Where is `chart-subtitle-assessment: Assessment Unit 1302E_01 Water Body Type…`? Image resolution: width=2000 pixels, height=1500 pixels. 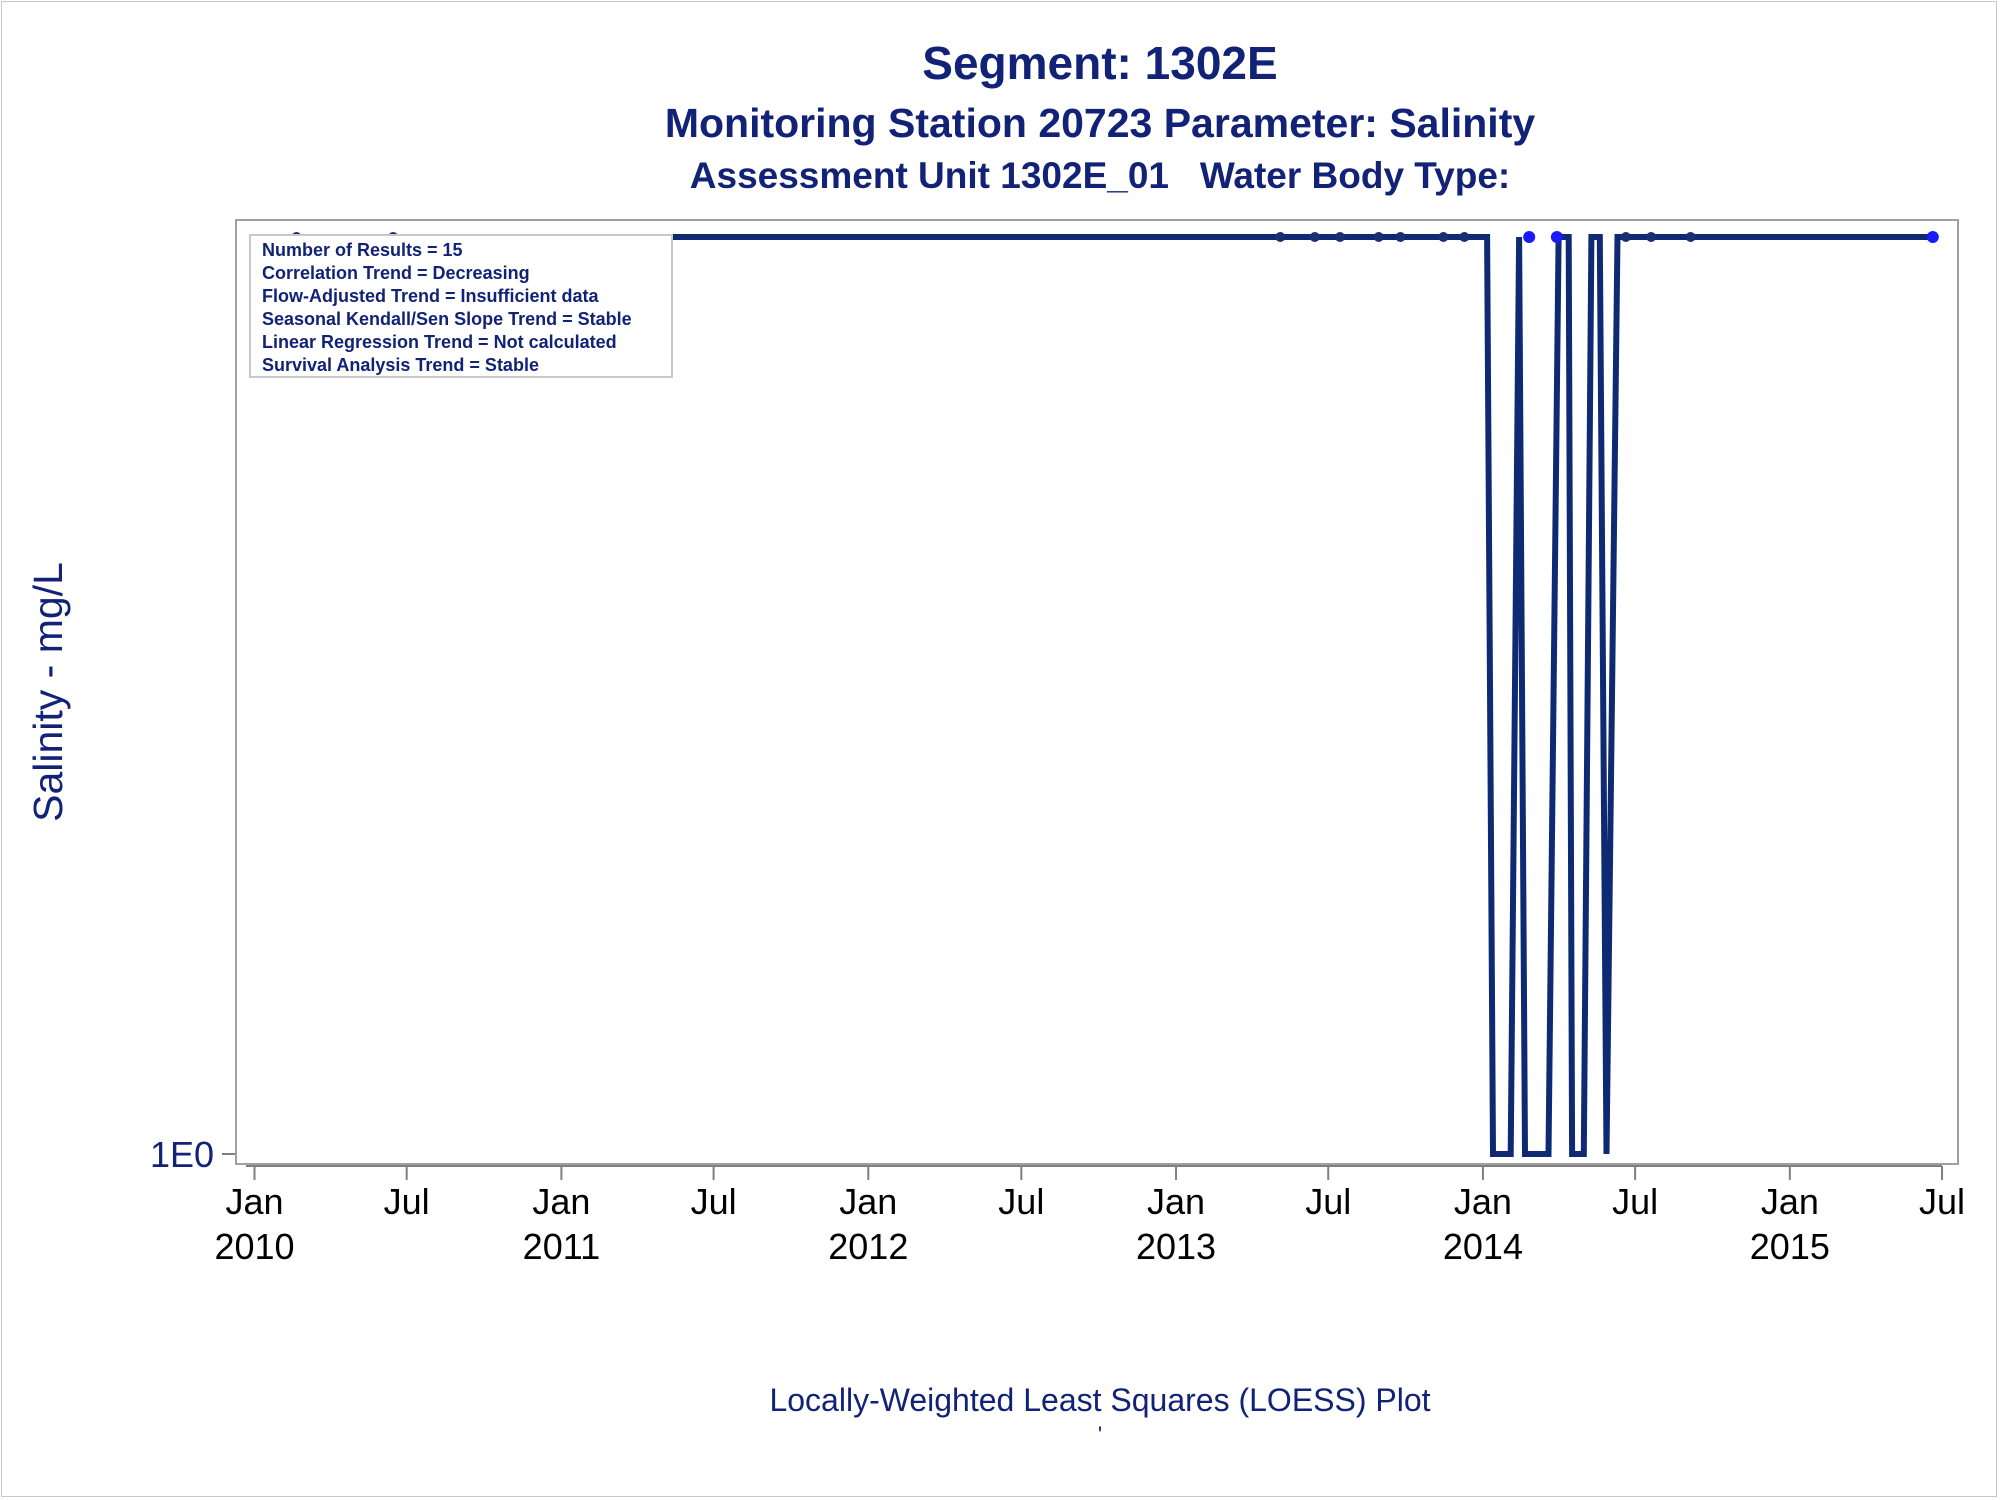
chart-subtitle-assessment: Assessment Unit 1302E_01 Water Body Type… is located at coordinates (1100, 175).